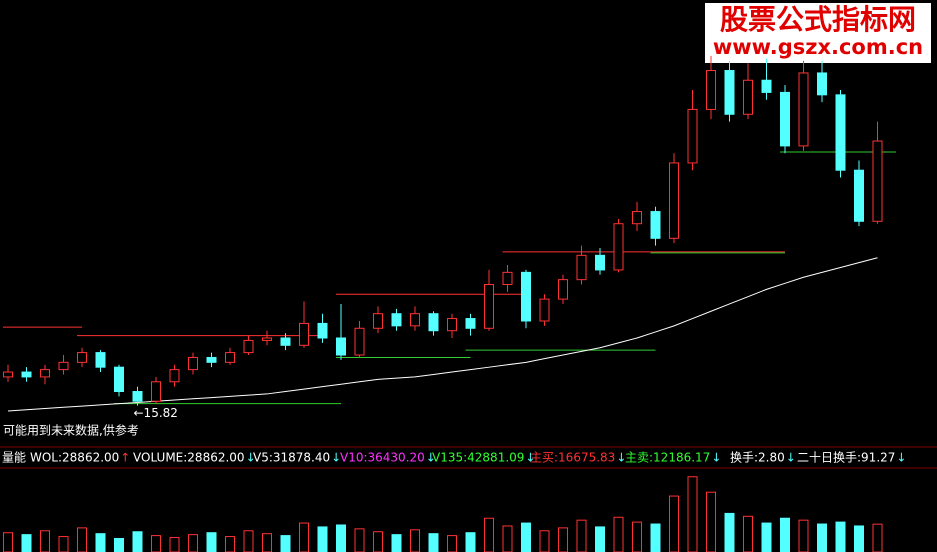 This screenshot has height=552, width=937. Describe the element at coordinates (74, 458) in the screenshot. I see `indicator-value: WOL:28862.00` at that location.